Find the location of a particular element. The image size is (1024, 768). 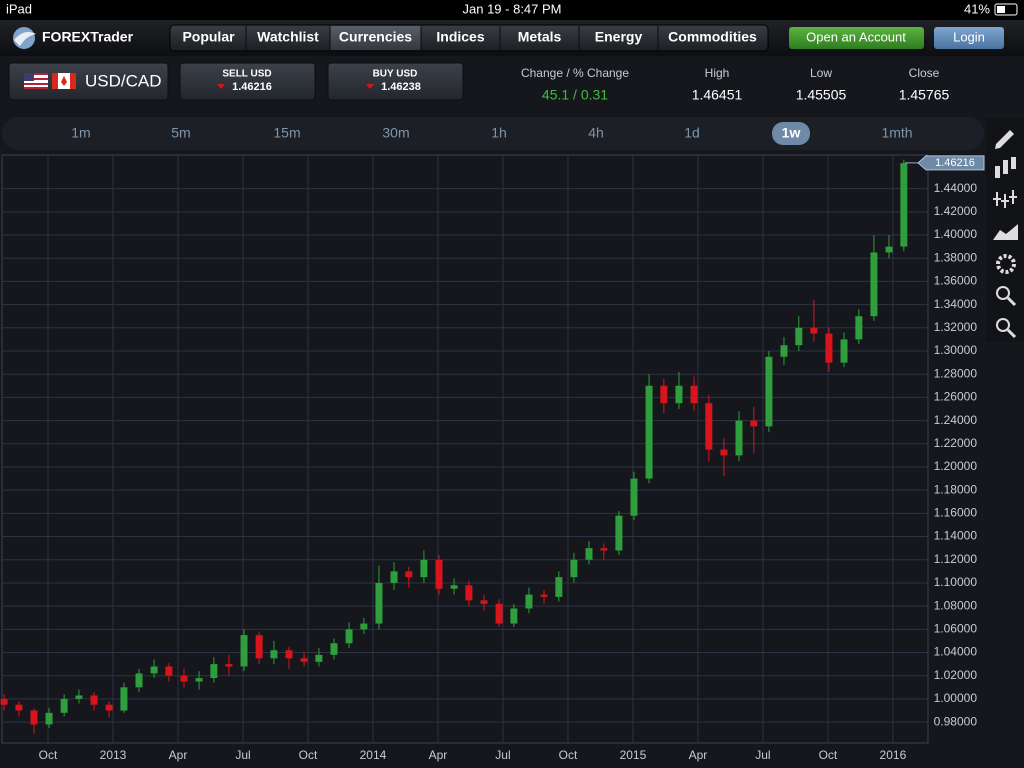

open-account-button is located at coordinates (856, 38).